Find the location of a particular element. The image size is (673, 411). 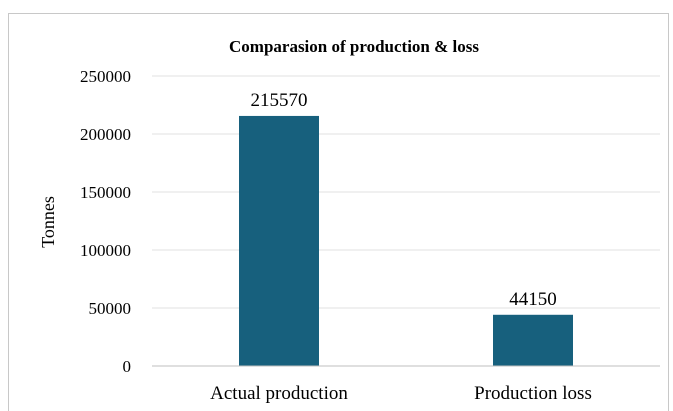

data-label-0: 215570 is located at coordinates (279, 100).